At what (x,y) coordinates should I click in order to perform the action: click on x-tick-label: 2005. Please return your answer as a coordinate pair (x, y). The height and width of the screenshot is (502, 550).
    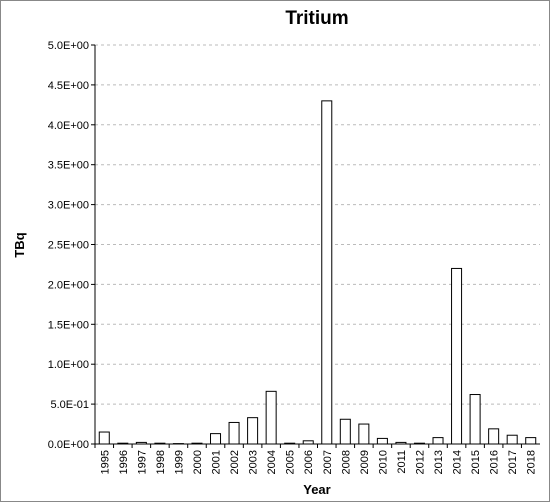
    Looking at the image, I should click on (291, 462).